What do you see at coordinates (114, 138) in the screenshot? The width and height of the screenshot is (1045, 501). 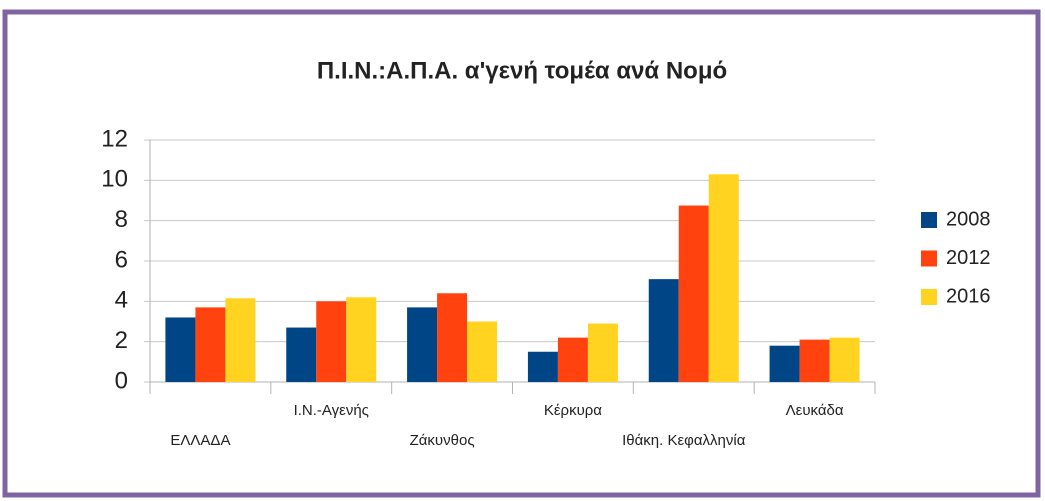 I see `y-tick-label: 12` at bounding box center [114, 138].